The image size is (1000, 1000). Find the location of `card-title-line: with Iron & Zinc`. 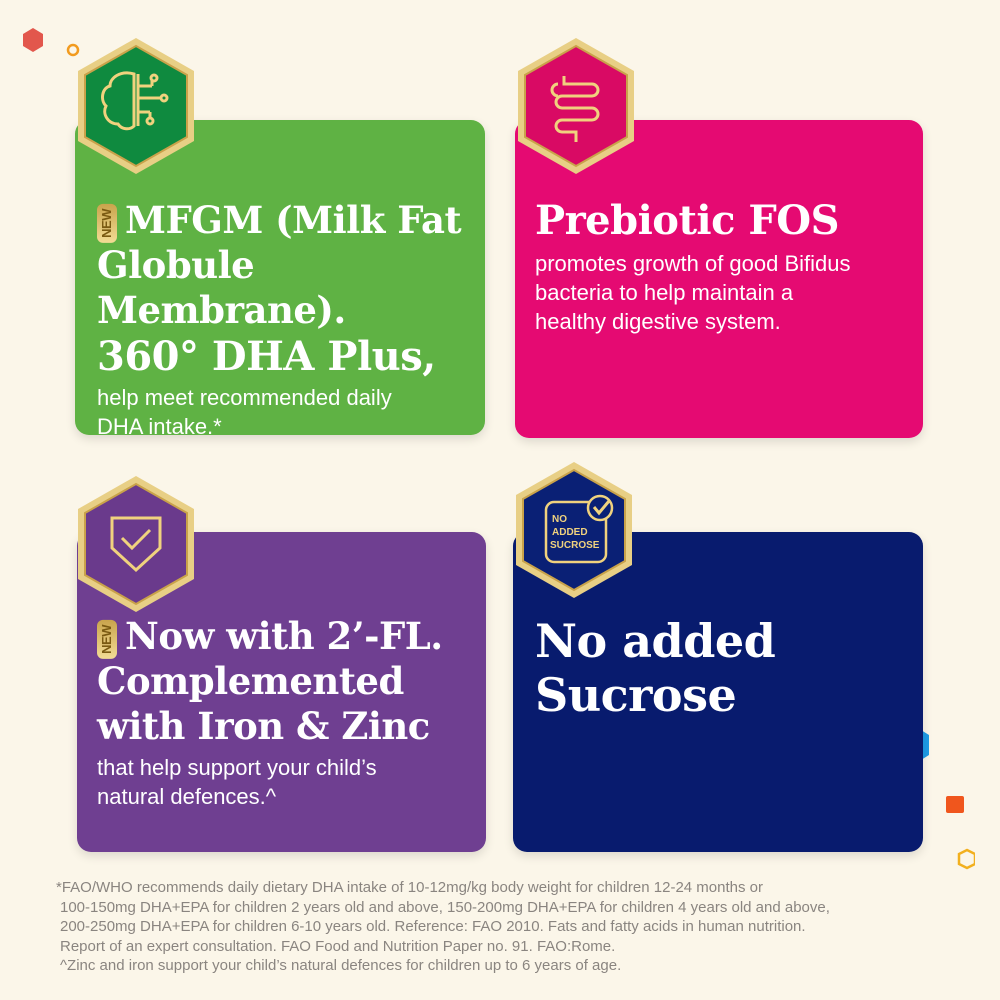

card-title-line: with Iron & Zinc is located at coordinates (263, 726).